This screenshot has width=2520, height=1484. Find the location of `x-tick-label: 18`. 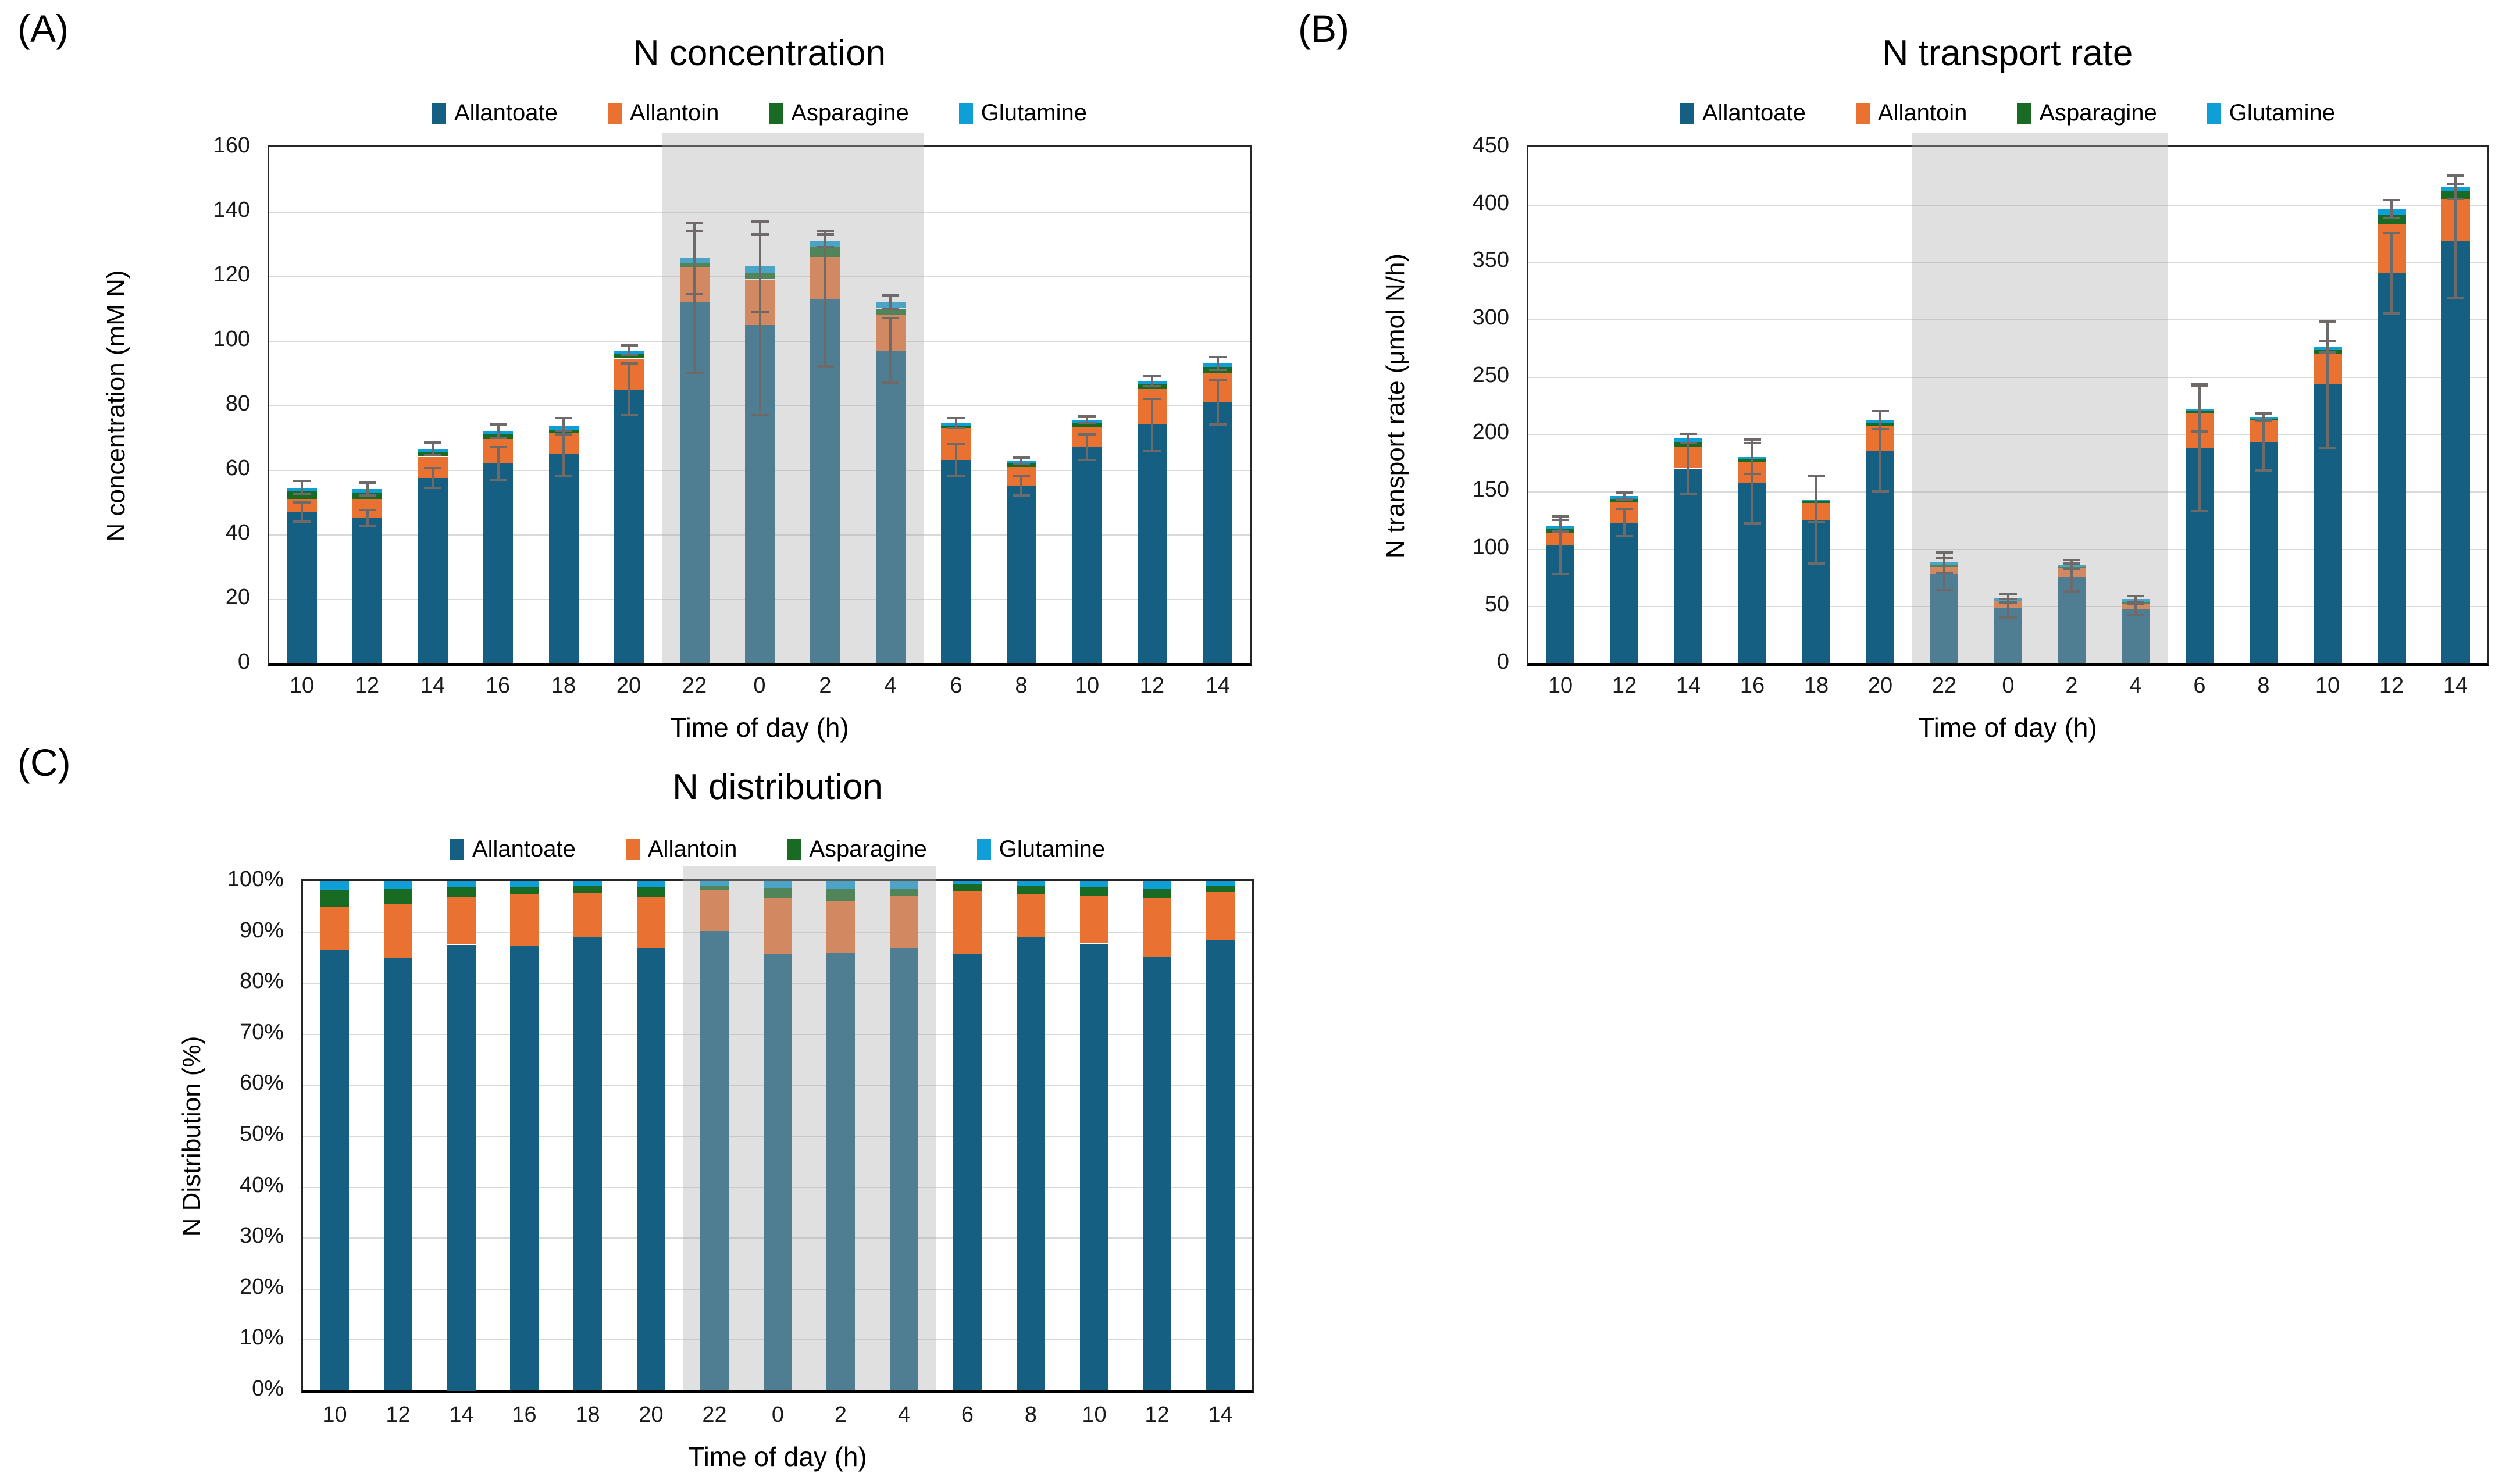

x-tick-label: 18 is located at coordinates (564, 685).